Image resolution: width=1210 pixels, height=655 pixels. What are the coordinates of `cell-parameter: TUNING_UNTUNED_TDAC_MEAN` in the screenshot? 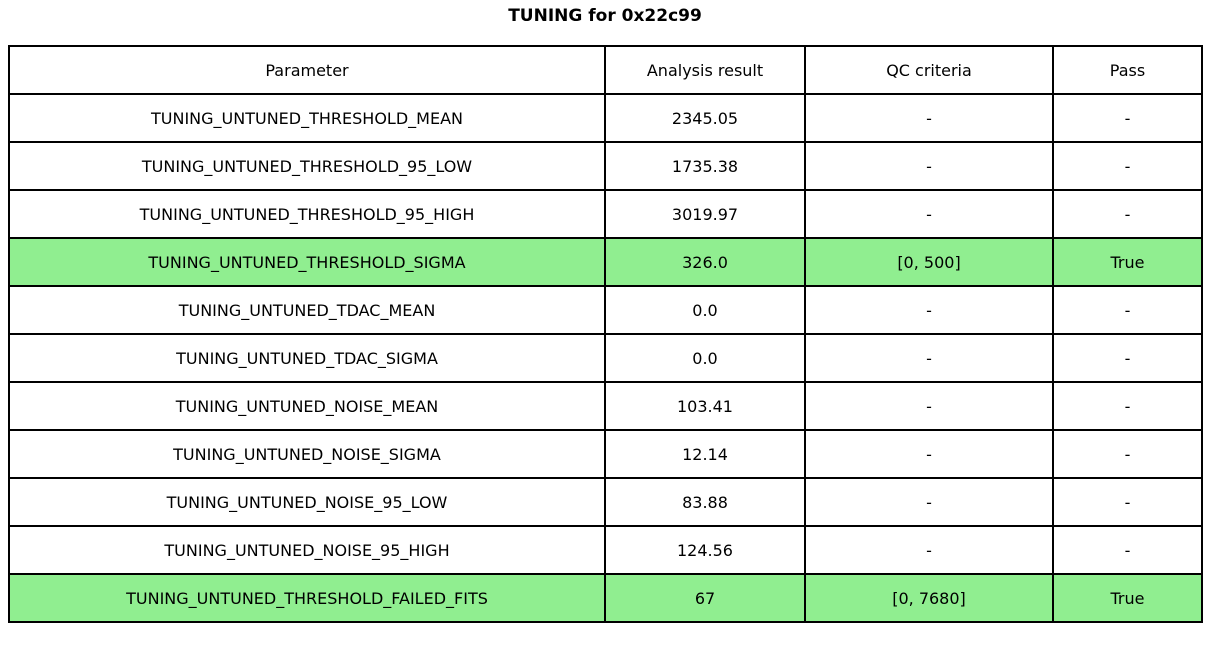 It's located at (307, 310).